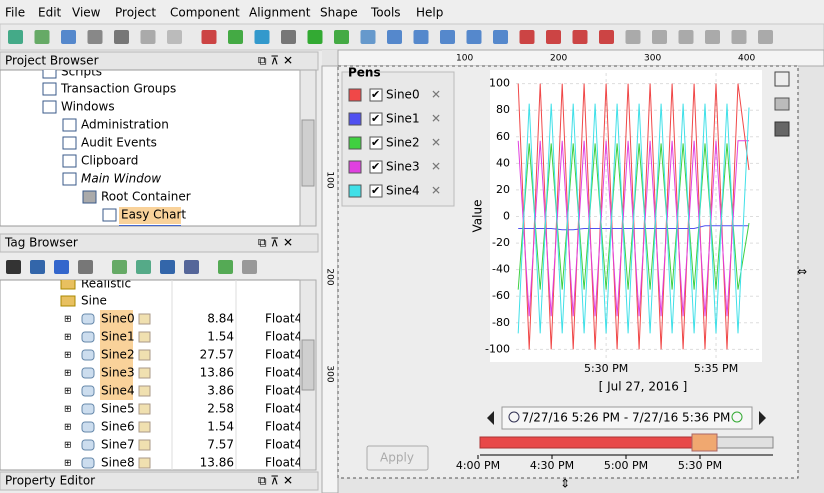  I want to click on tag-name: Sine7, so click(118, 445).